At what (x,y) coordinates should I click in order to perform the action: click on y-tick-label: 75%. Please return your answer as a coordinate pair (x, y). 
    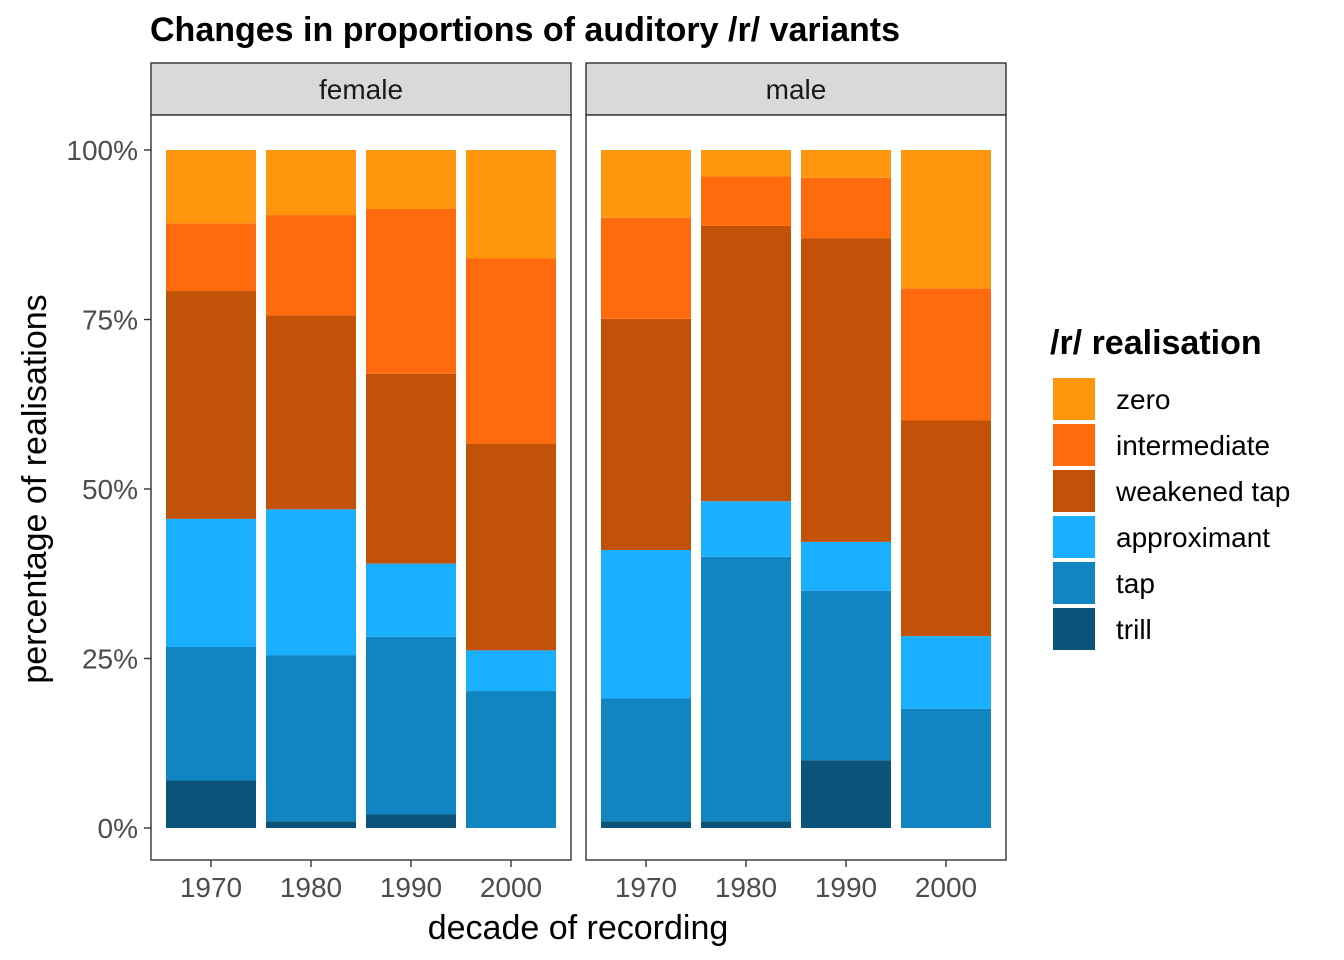
    Looking at the image, I should click on (110, 320).